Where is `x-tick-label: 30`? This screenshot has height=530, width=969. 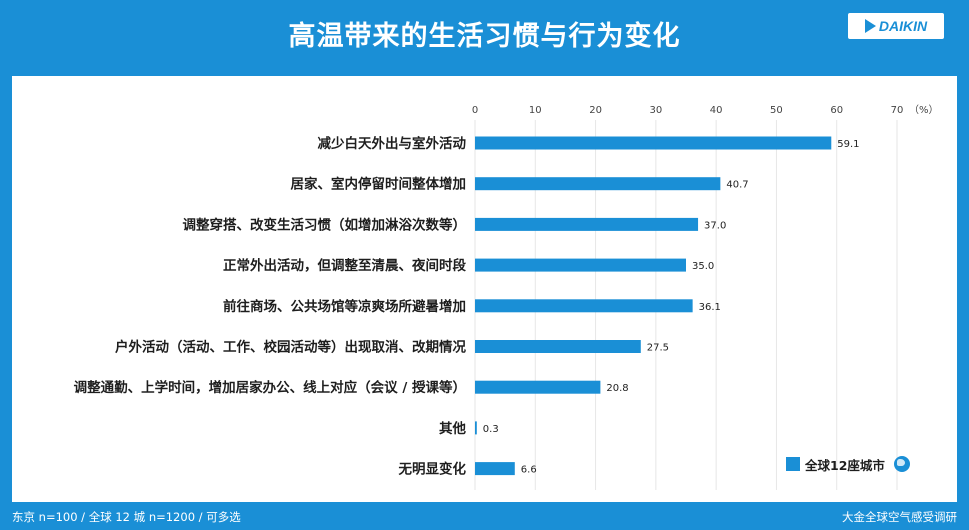 x-tick-label: 30 is located at coordinates (655, 110).